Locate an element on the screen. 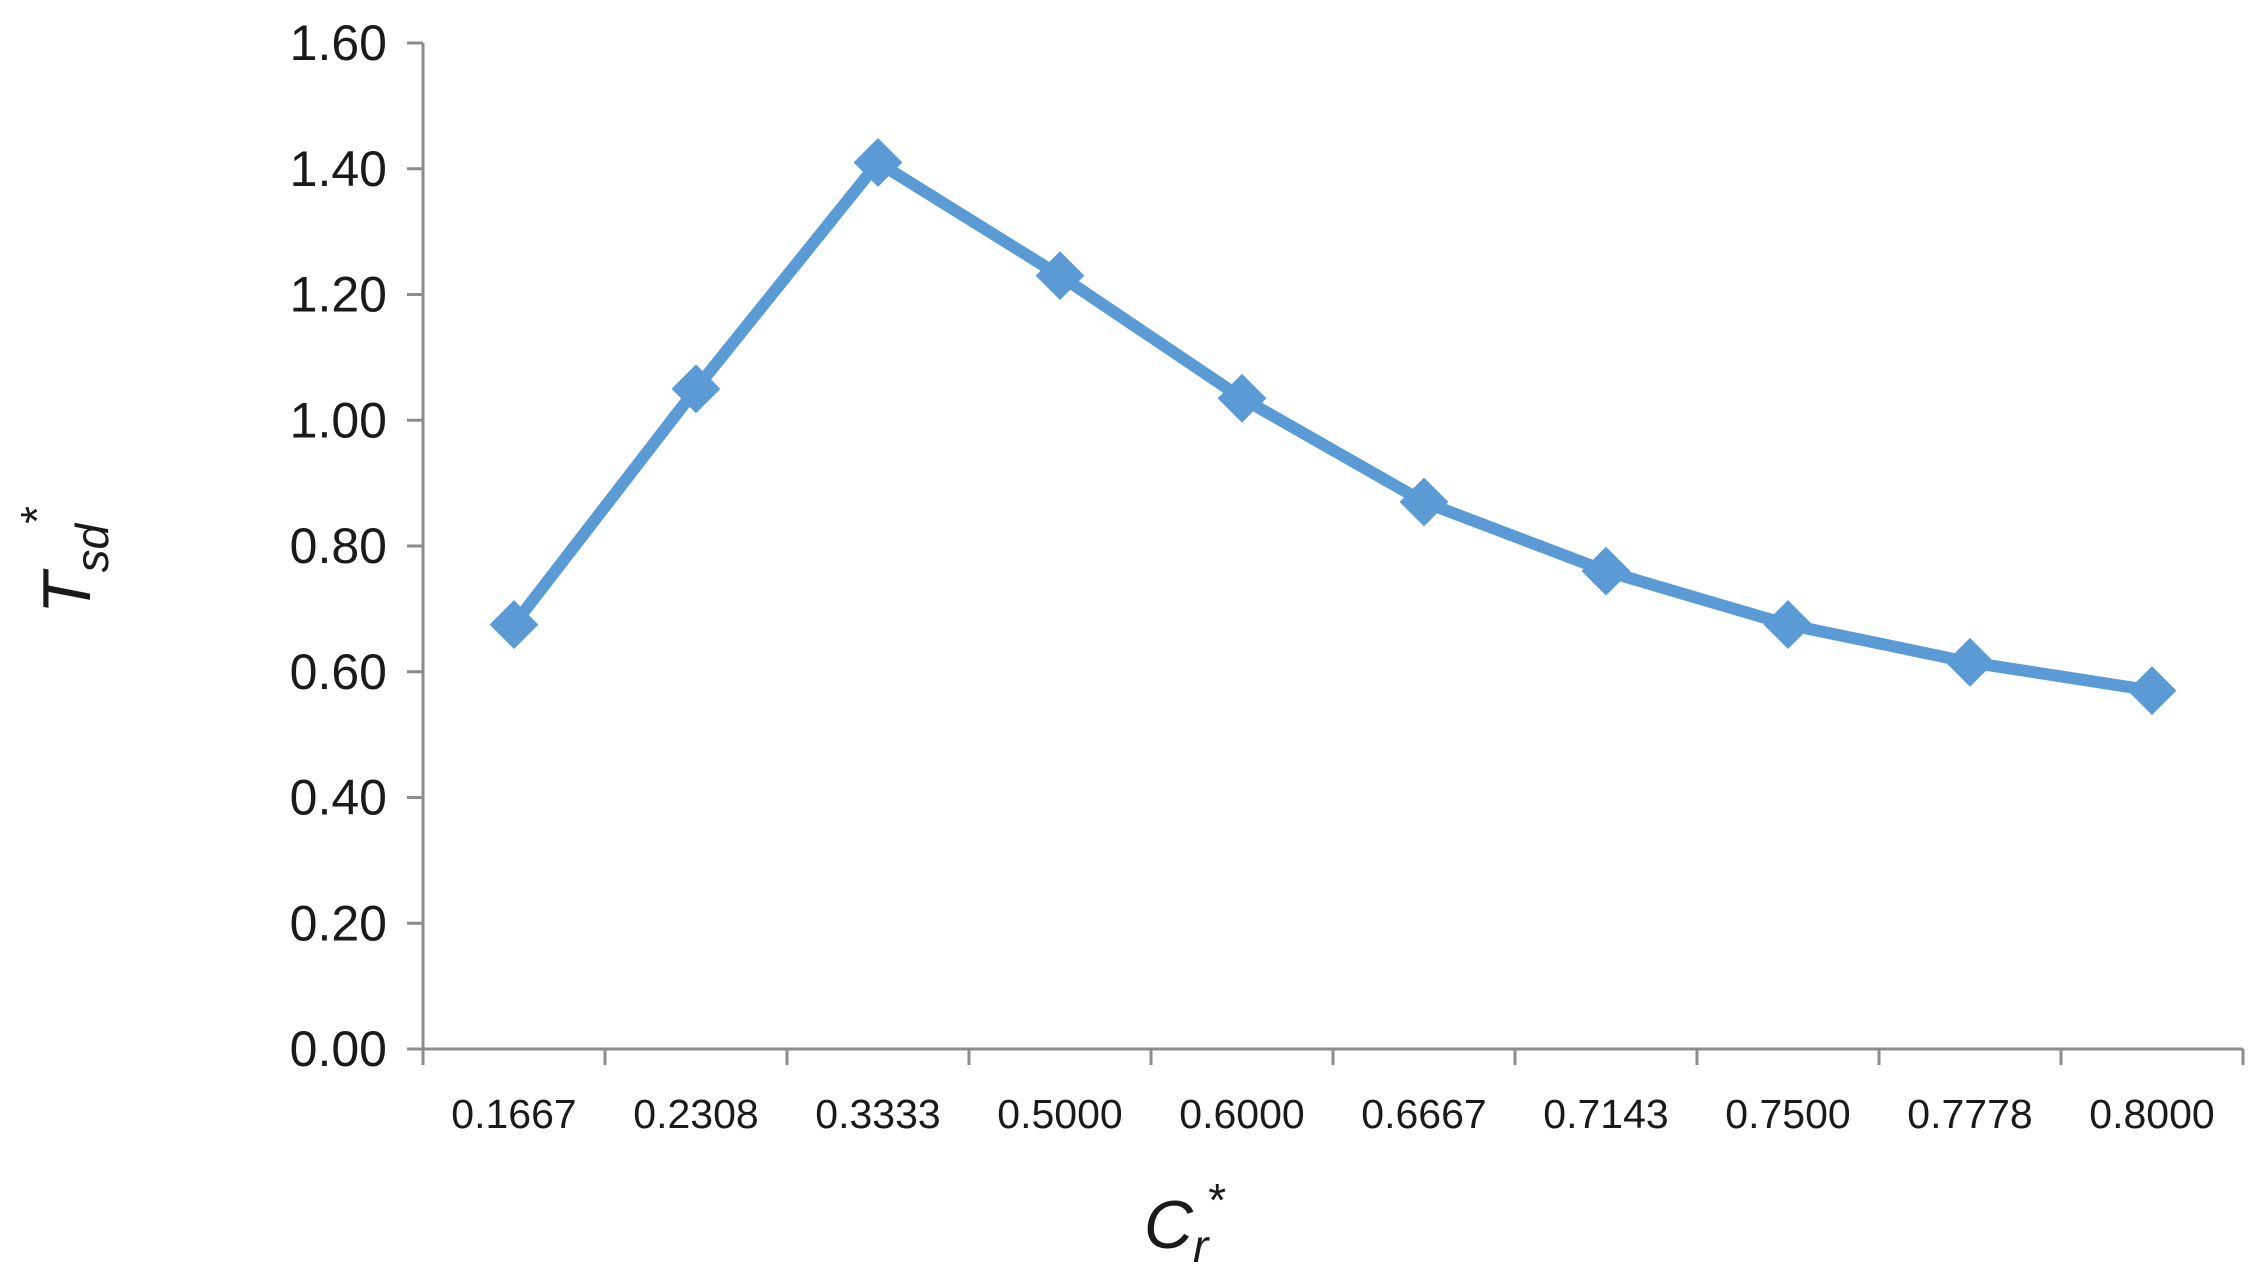  y-tick-label: 0.20 is located at coordinates (338, 923).